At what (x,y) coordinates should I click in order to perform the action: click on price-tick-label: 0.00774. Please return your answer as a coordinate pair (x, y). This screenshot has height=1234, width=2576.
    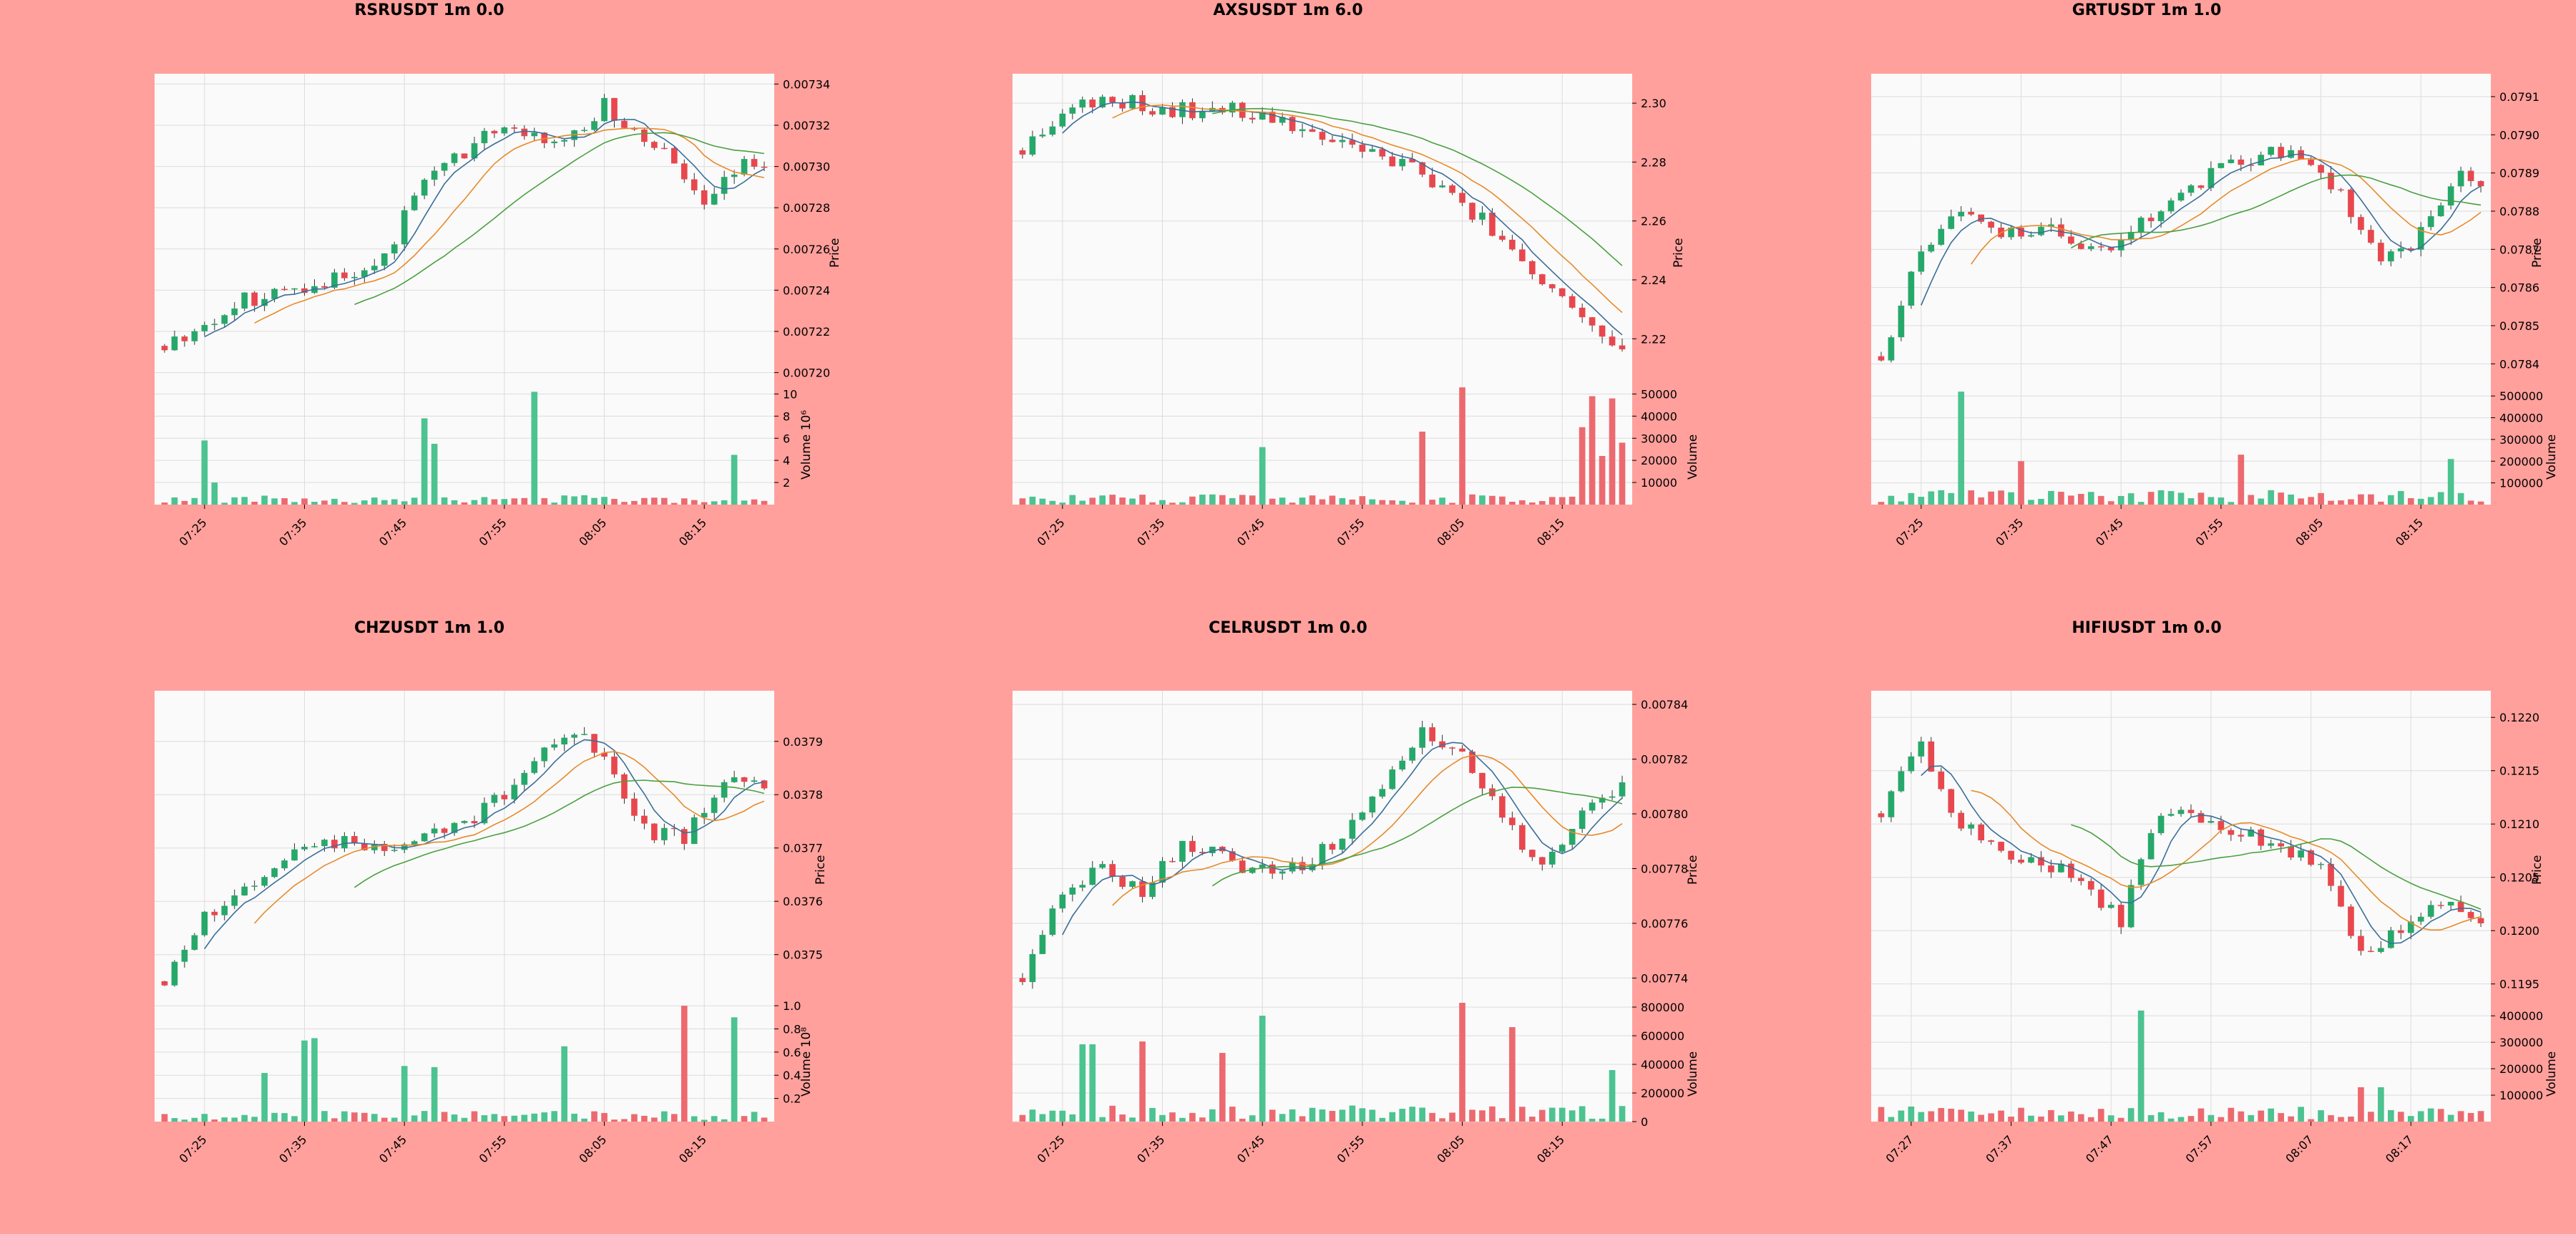
    Looking at the image, I should click on (1664, 978).